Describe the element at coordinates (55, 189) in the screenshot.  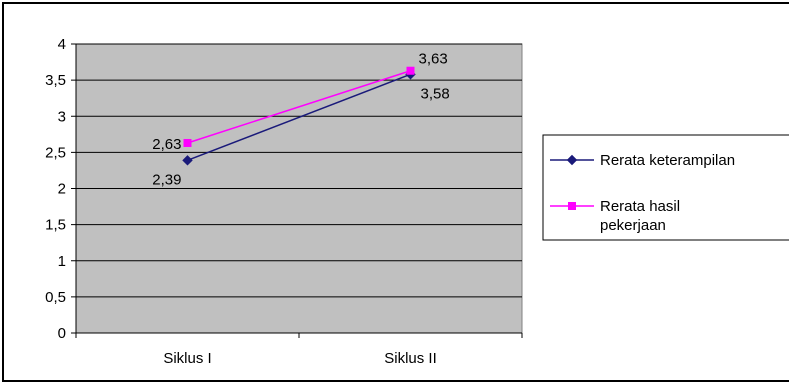
I see `y-tick-labels: 0 0,5 1 1,5 2 2,5 3 3,5 4` at that location.